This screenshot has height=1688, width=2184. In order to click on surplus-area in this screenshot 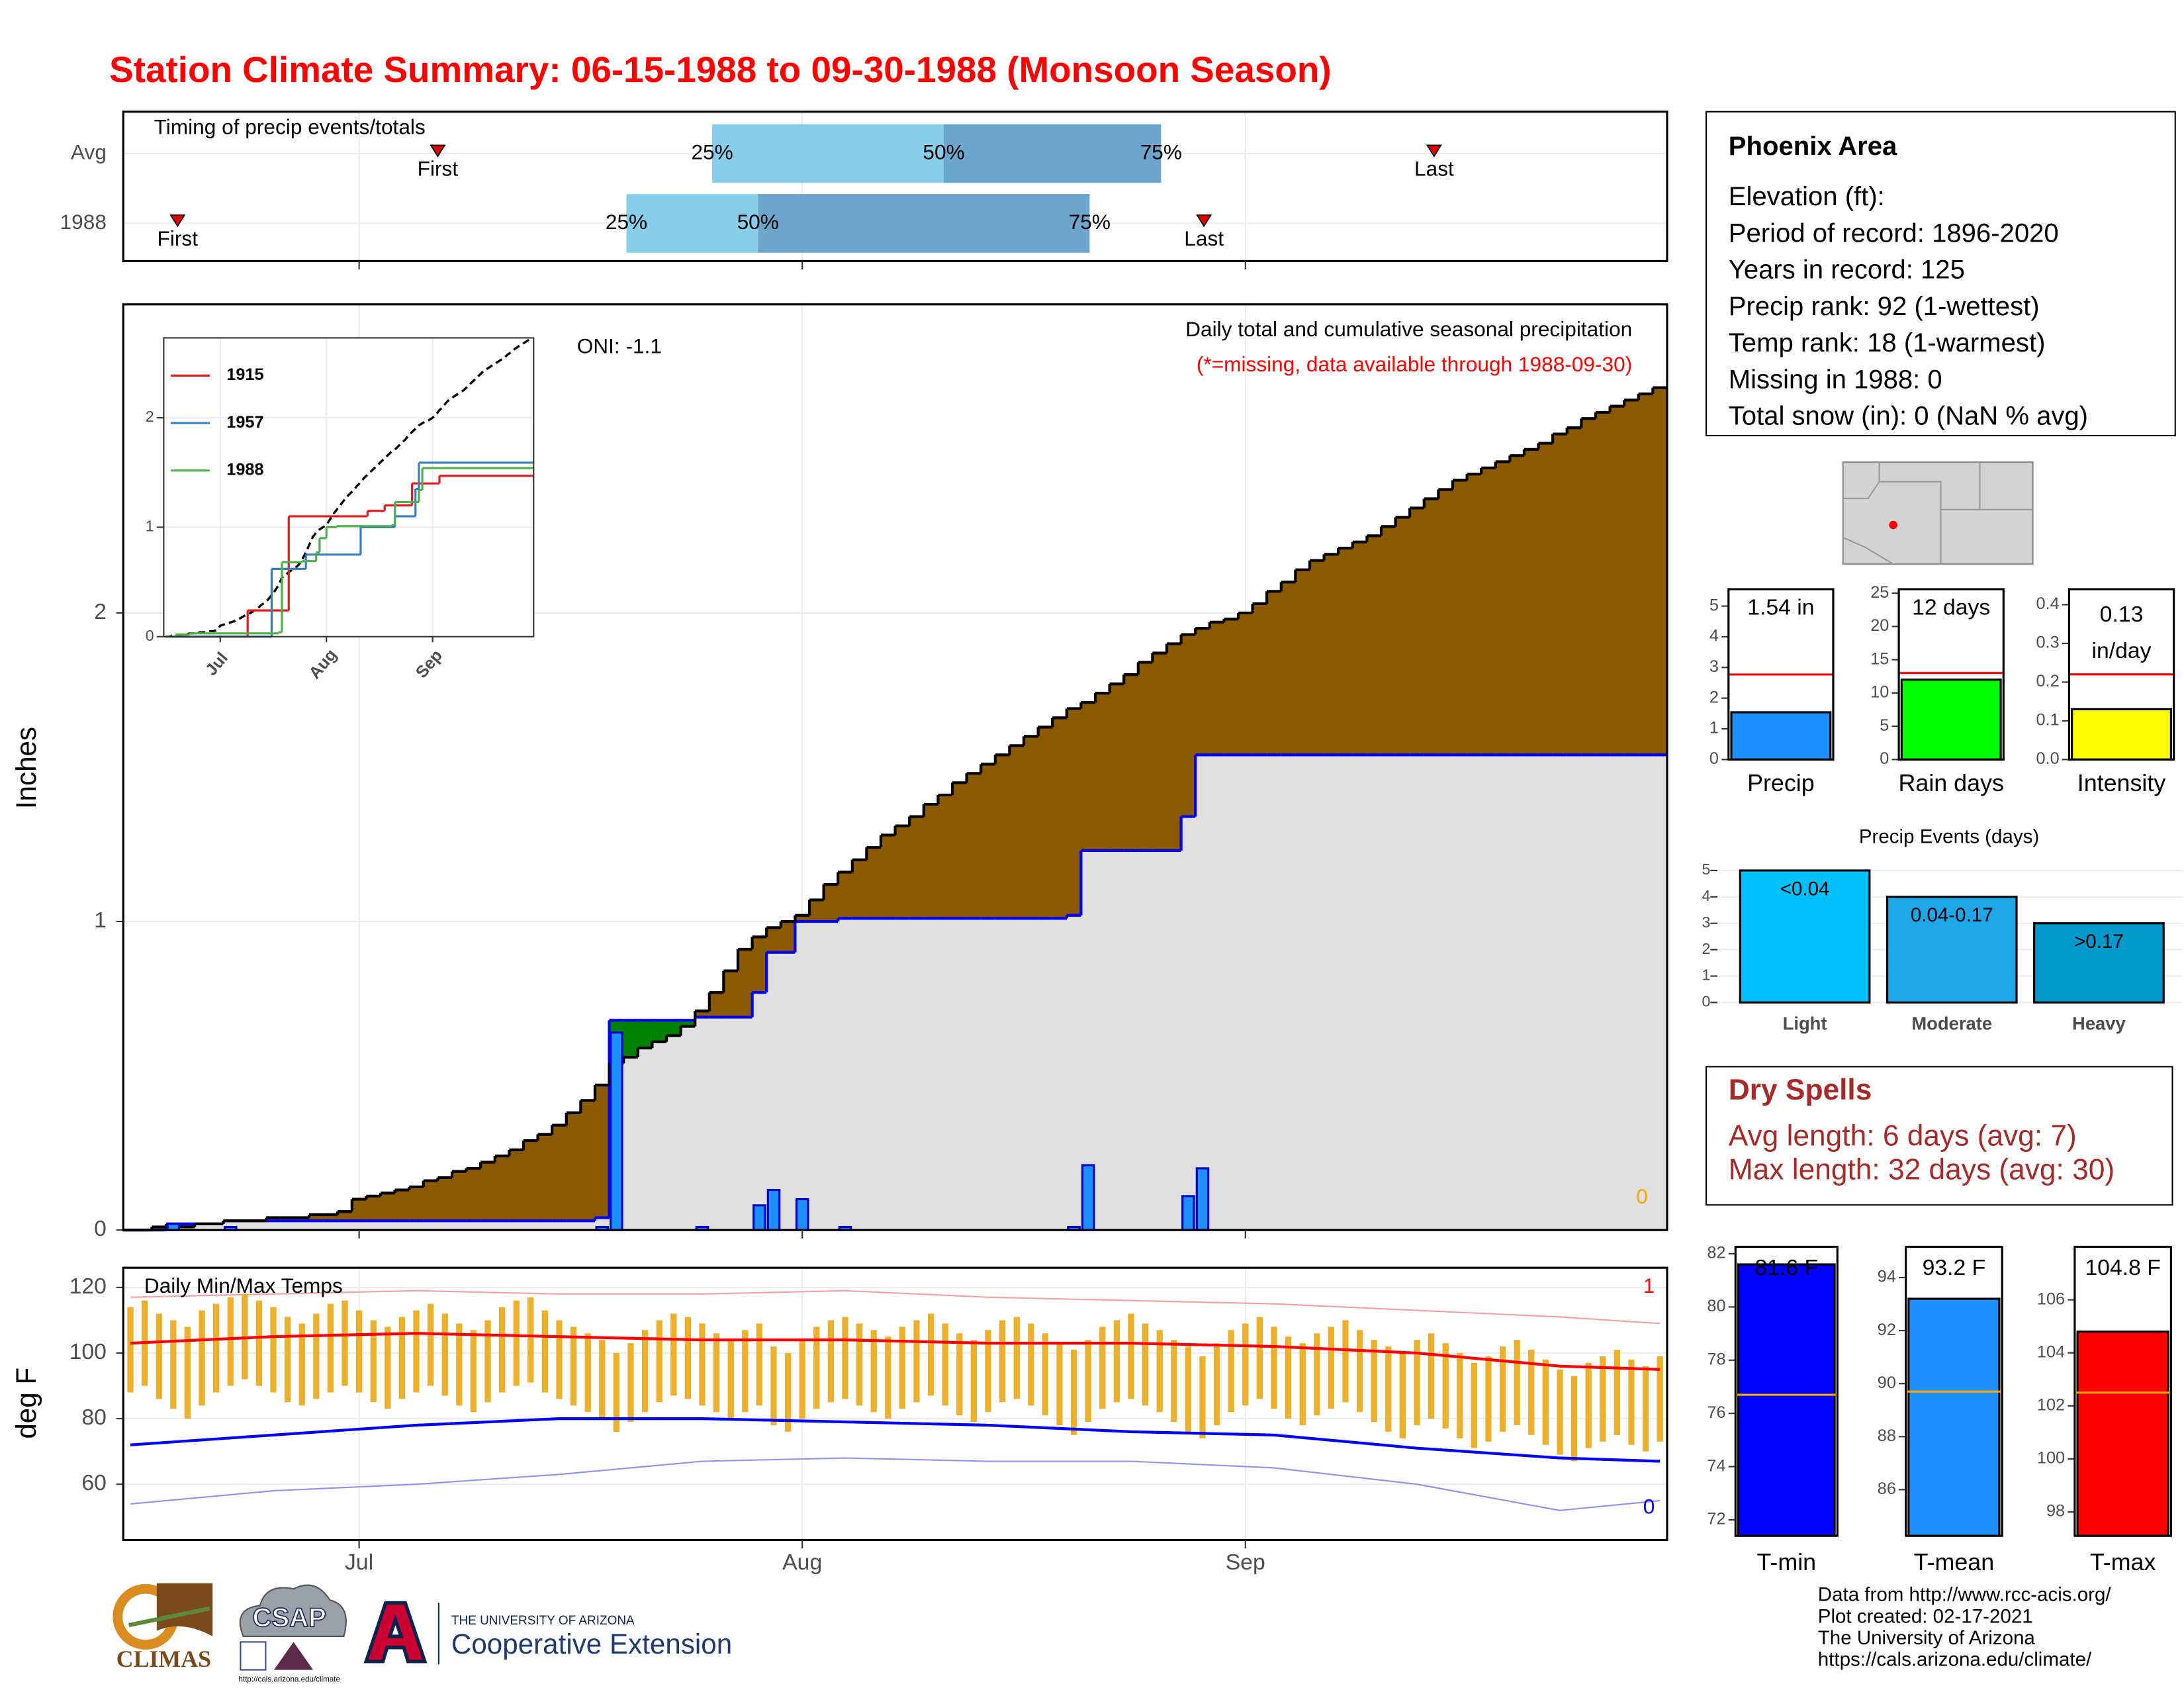, I will do `click(660, 1031)`.